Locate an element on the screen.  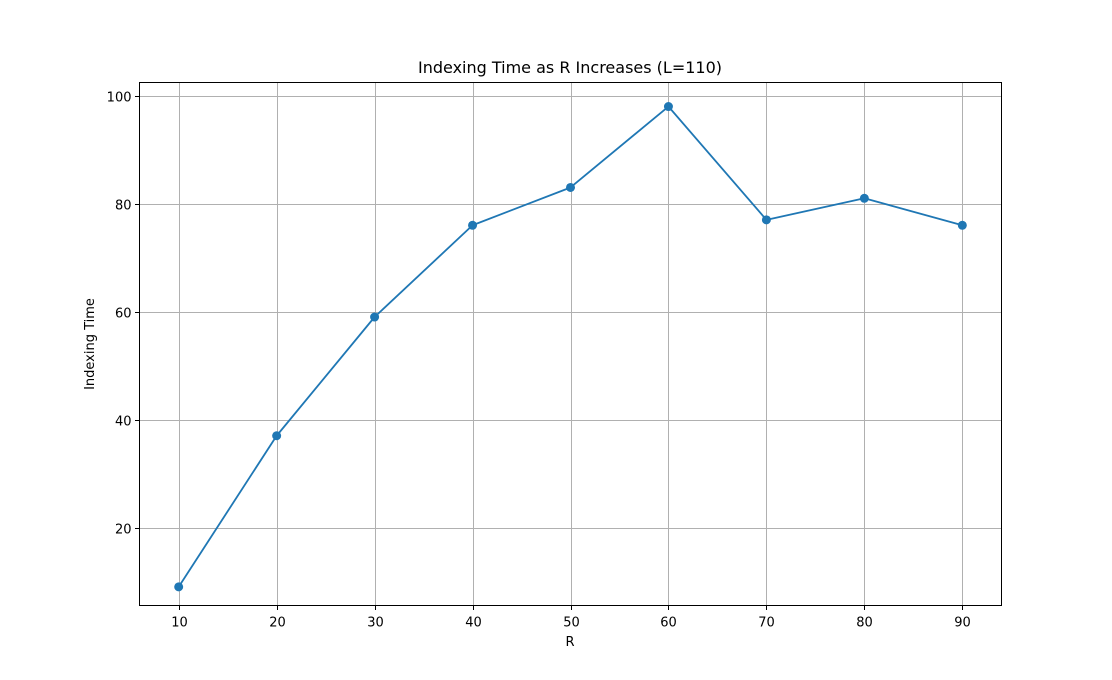
y-tick-label: 100 is located at coordinates (119, 98).